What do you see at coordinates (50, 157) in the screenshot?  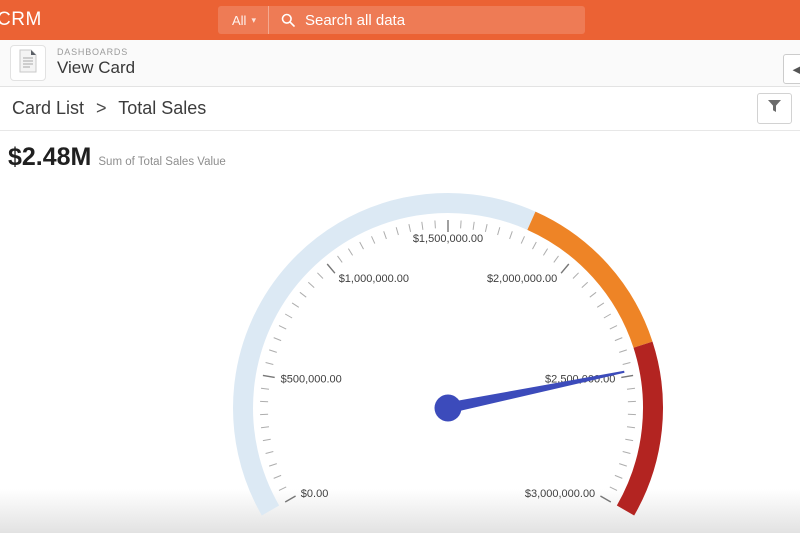 I see `summary-value: $2.48M` at bounding box center [50, 157].